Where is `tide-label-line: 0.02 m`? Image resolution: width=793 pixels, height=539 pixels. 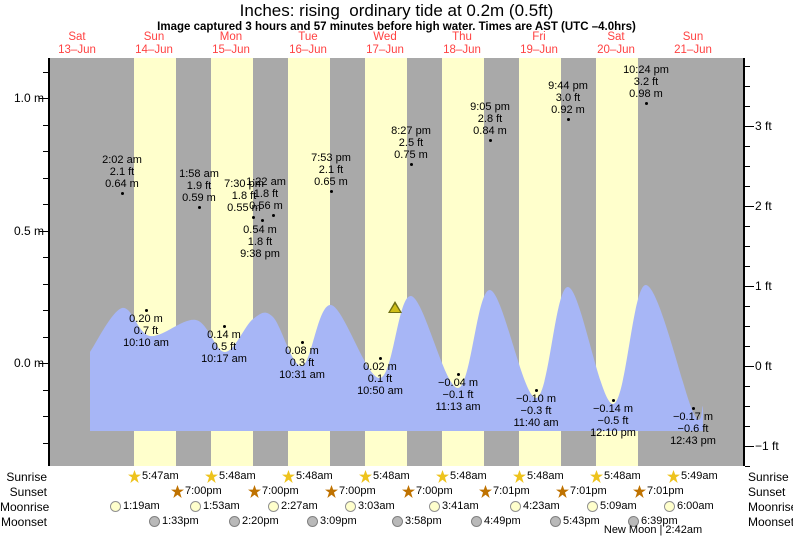 tide-label-line: 0.02 m is located at coordinates (380, 367).